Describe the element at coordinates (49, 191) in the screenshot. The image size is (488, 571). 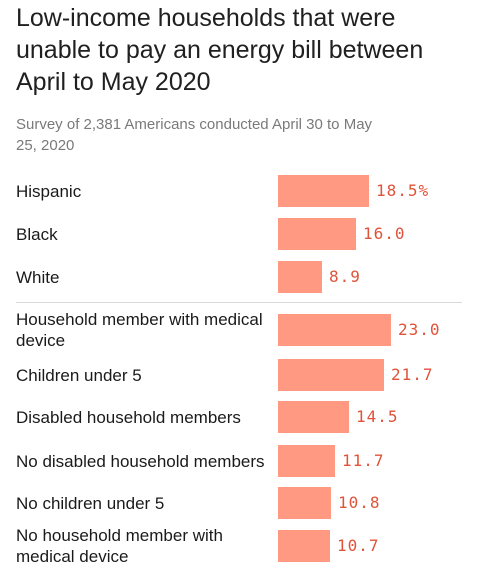
I see `category-label: Hispanic` at that location.